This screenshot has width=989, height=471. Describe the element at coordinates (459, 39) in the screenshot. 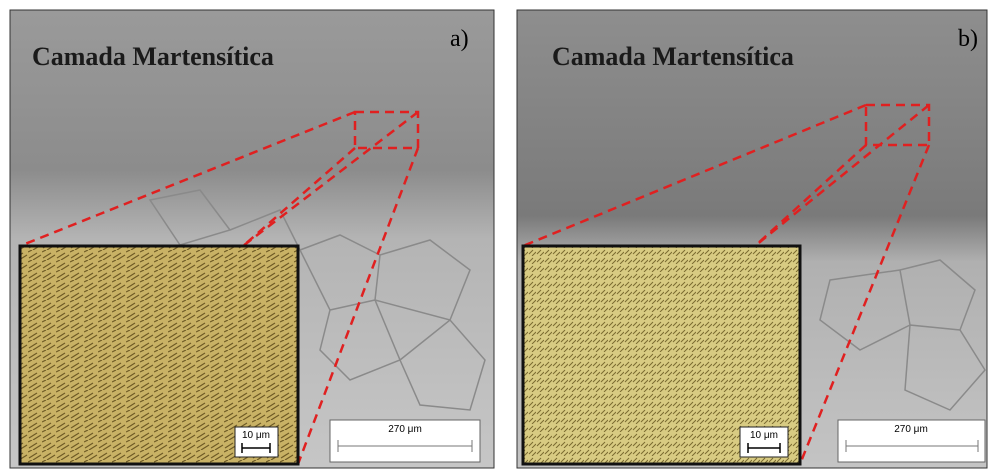

I see `panel-label: a)` at that location.